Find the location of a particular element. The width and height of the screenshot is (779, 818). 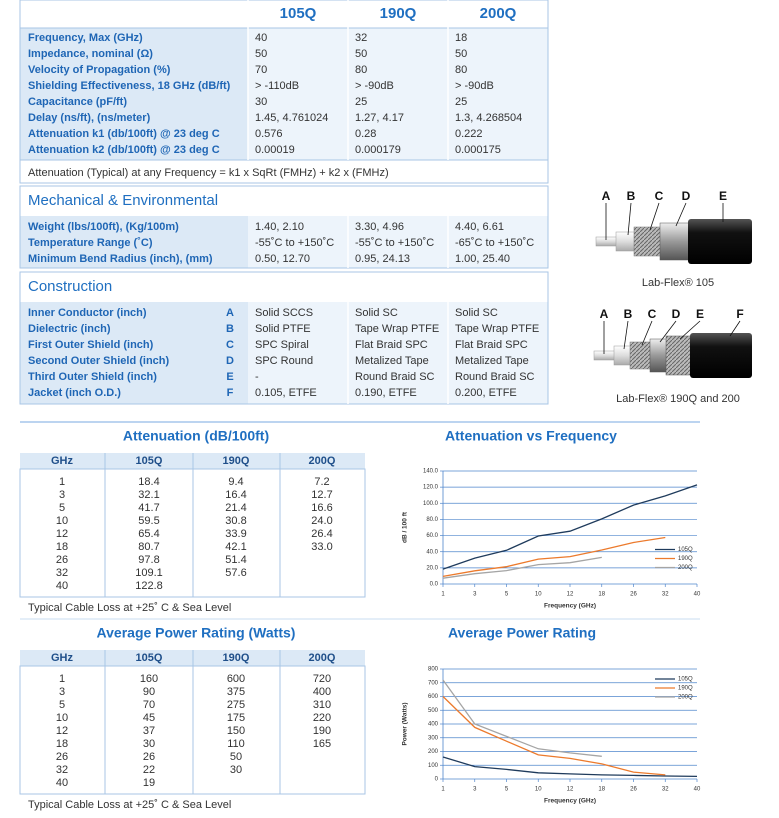

chart-title: Attenuation vs Frequency is located at coordinates (531, 436).